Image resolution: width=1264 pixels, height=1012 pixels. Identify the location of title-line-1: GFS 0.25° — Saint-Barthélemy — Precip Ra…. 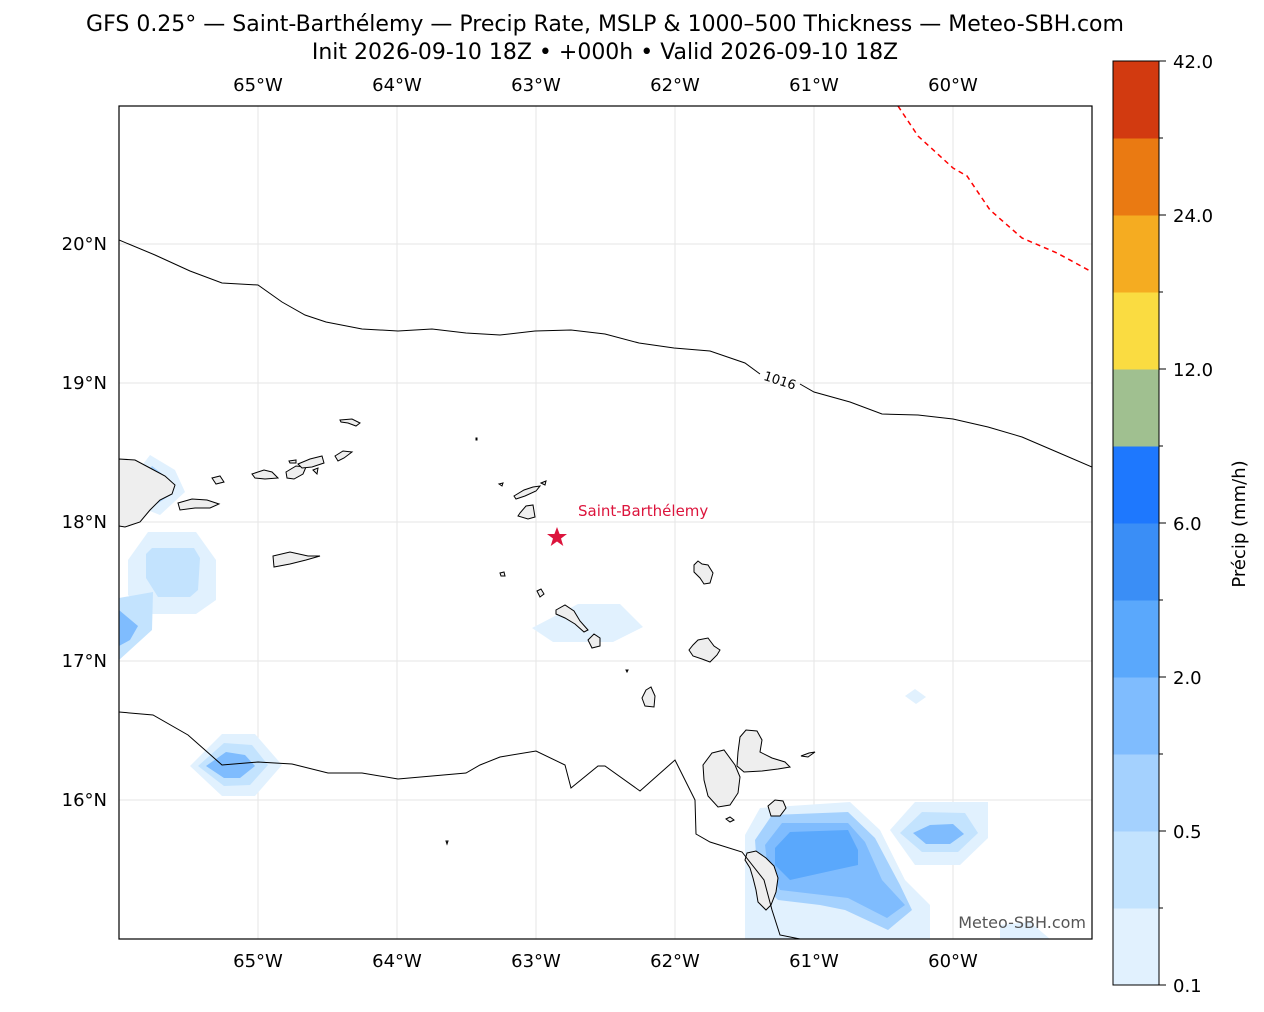
(605, 24).